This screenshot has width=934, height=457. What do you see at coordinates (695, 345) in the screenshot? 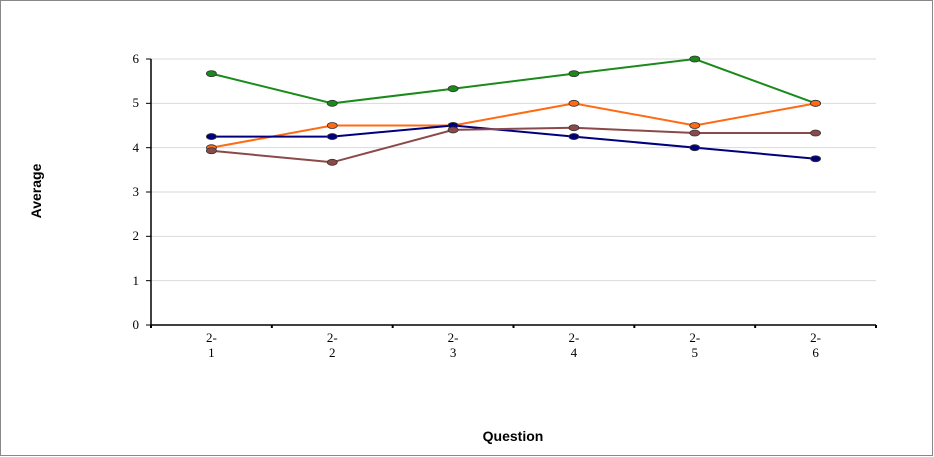
I see `x-tick-label: 2-5` at bounding box center [695, 345].